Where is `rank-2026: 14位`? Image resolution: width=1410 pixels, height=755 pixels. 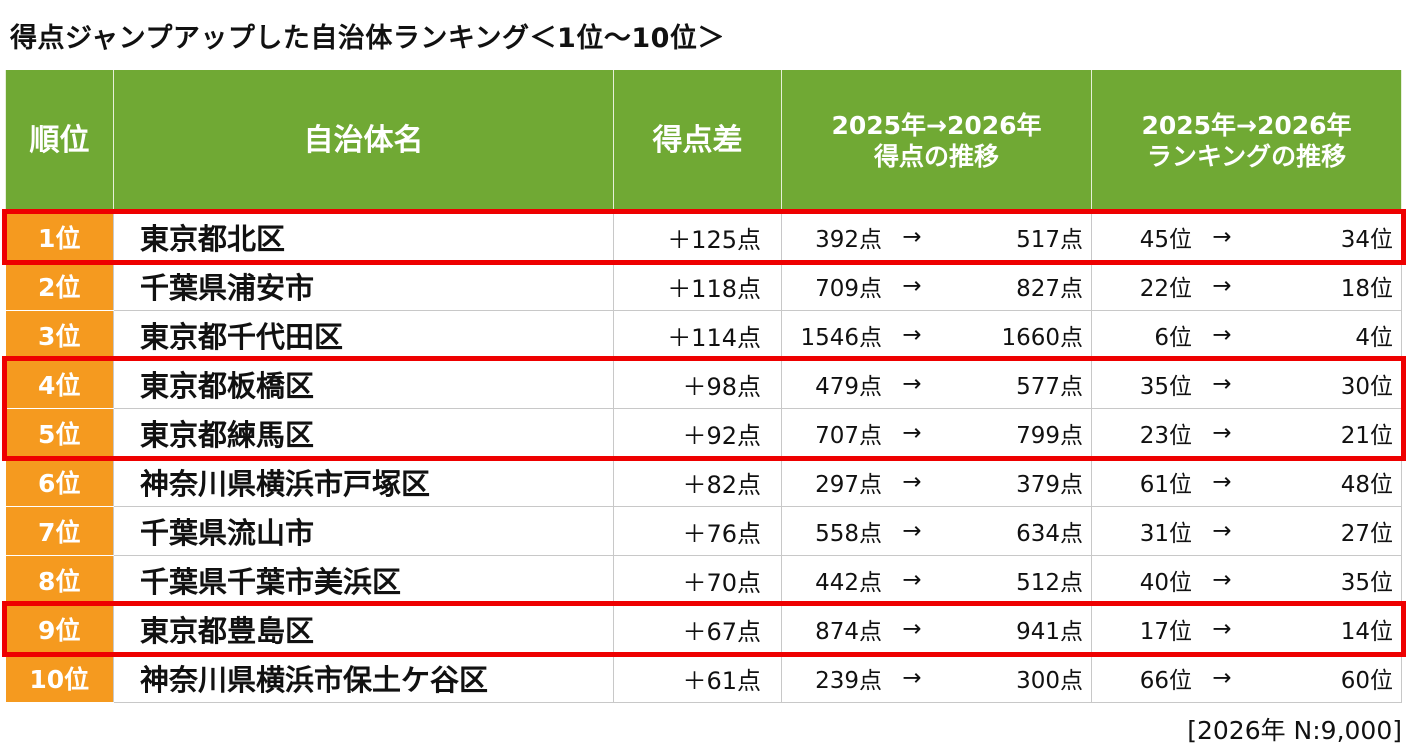
rank-2026: 14位 is located at coordinates (1366, 632).